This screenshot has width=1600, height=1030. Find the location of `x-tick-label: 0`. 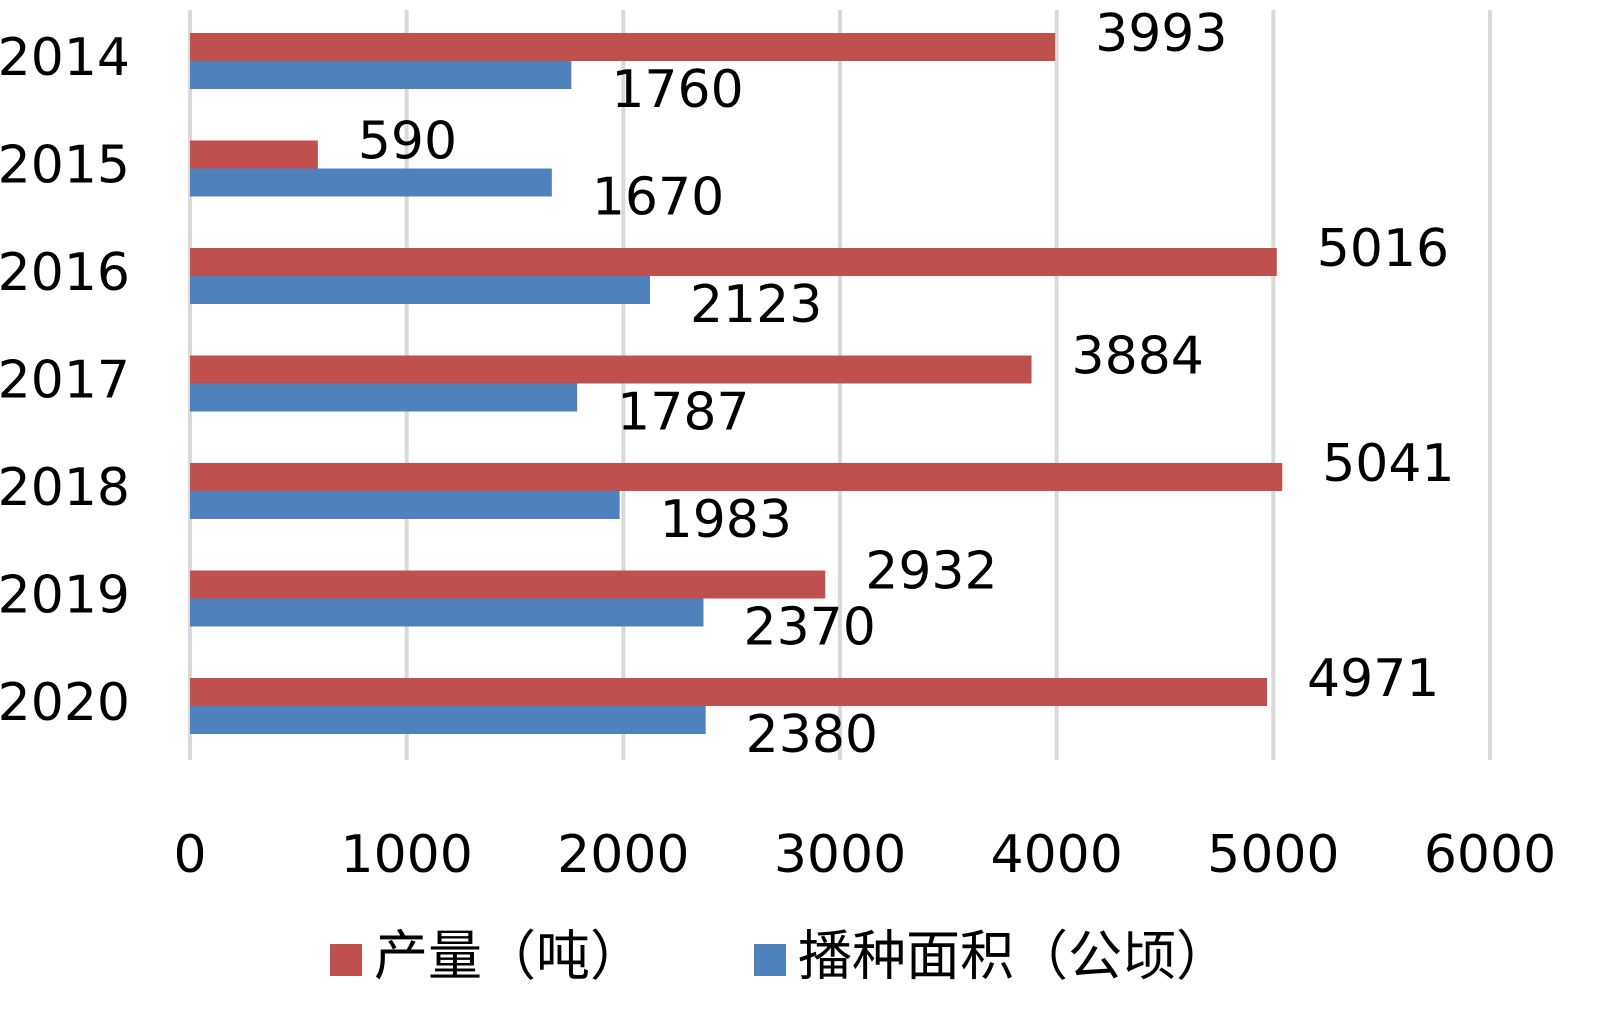

x-tick-label: 0 is located at coordinates (189, 855).